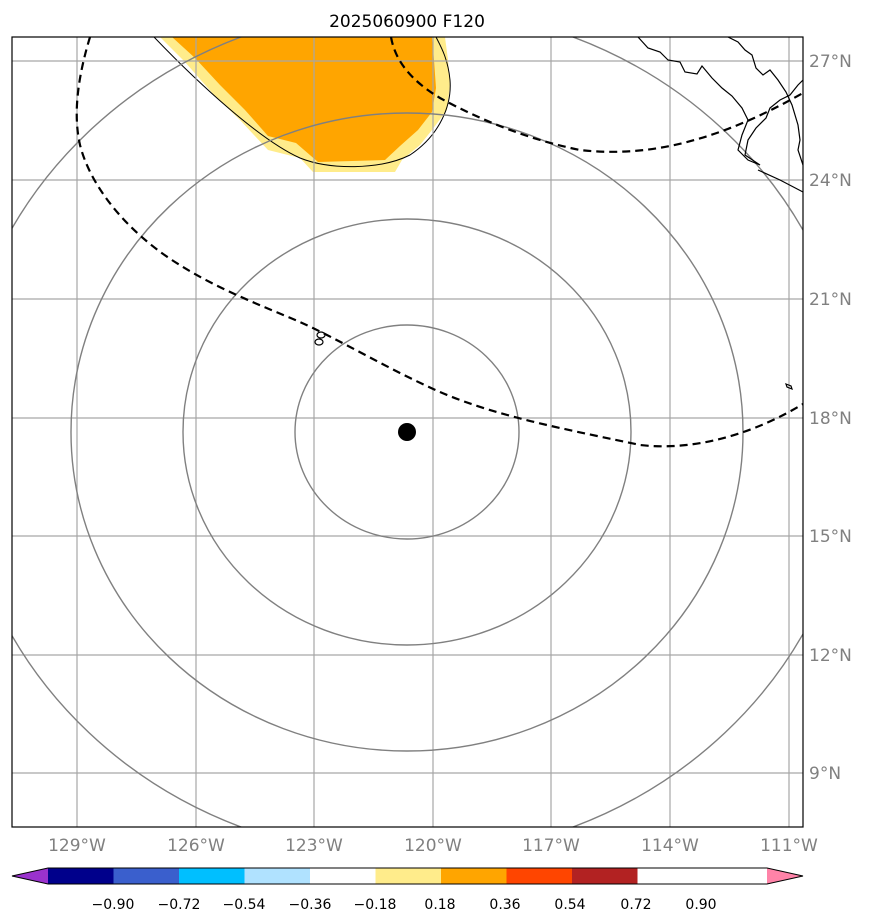  Describe the element at coordinates (830, 537) in the screenshot. I see `lat-tick-label: 15°N` at that location.